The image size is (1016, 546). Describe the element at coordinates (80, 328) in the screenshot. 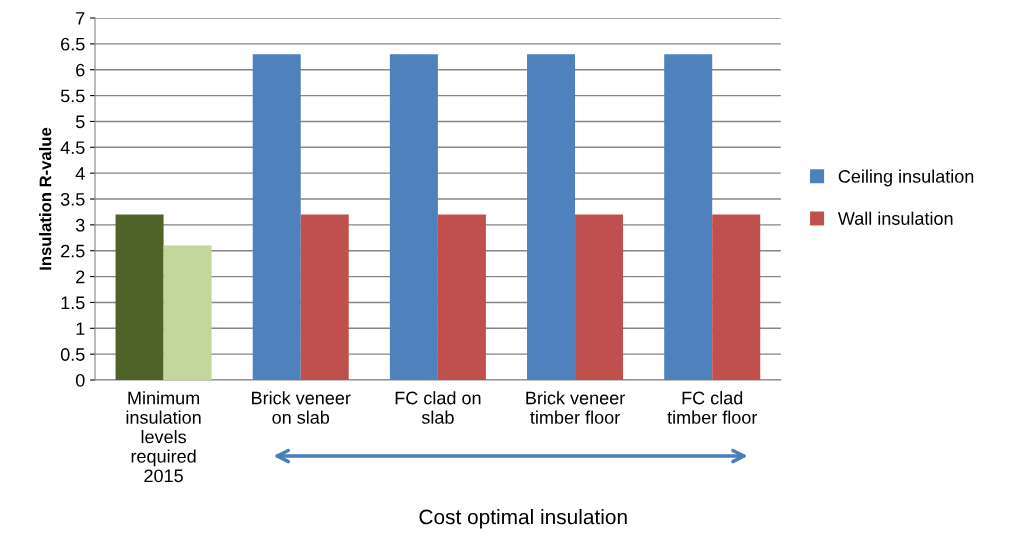

I see `y-tick-label: 1` at that location.